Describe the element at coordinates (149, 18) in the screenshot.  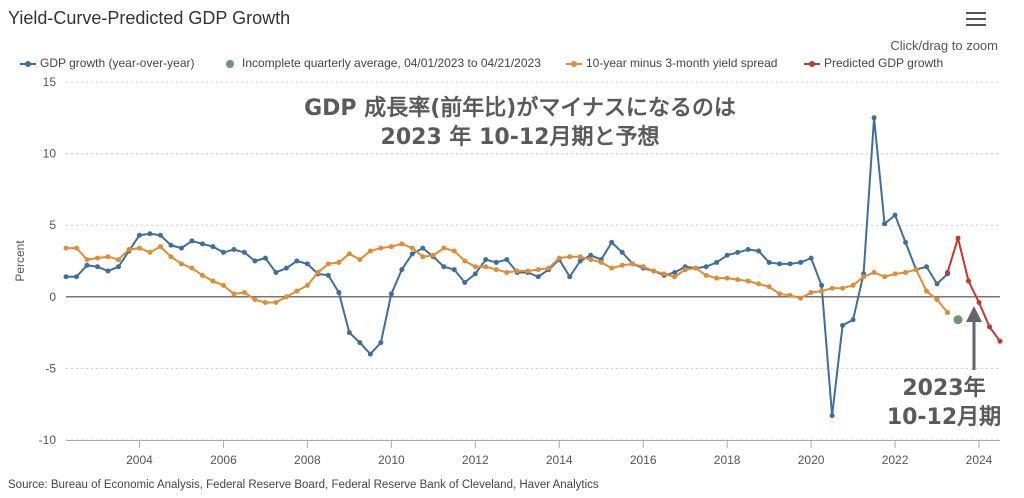
I see `chart-title: Yield-Curve-Predicted GDP Growth` at that location.